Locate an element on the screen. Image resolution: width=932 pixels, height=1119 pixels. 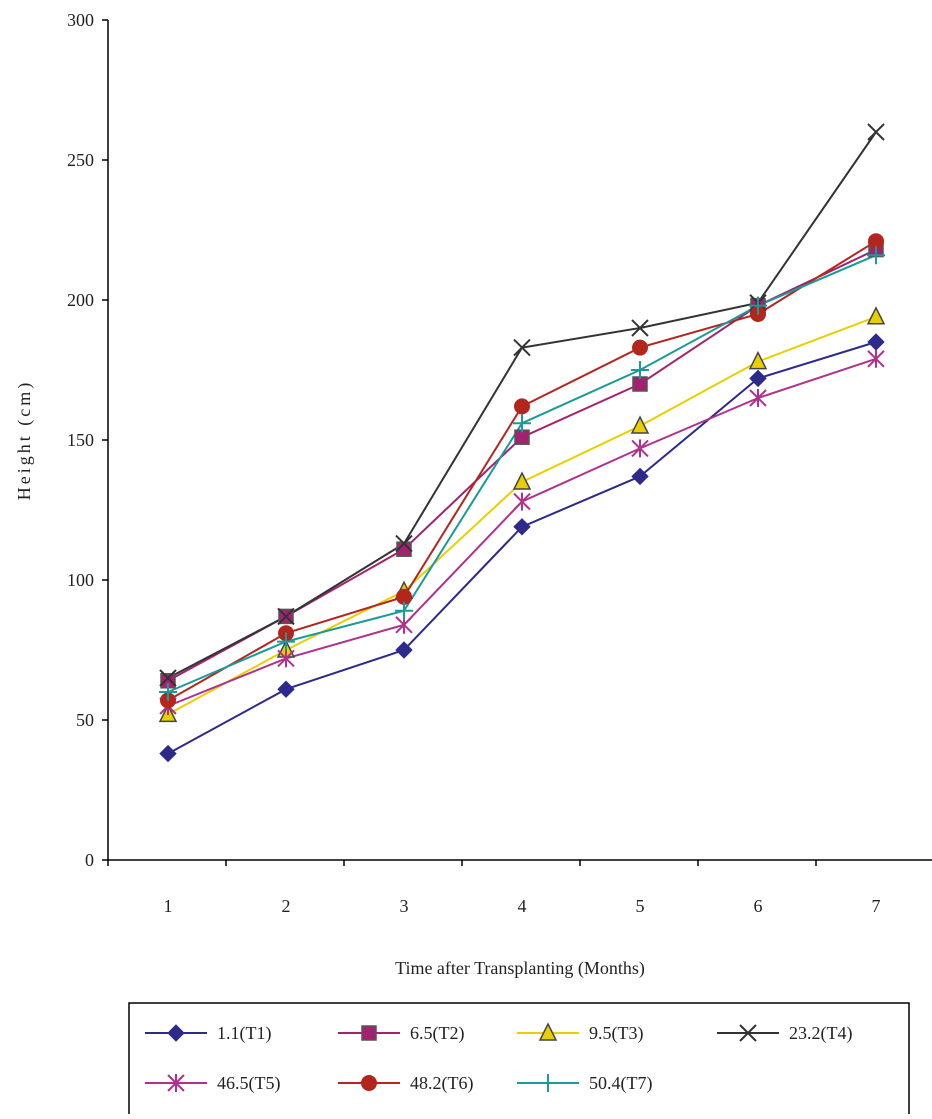
x-tick-label: 7 is located at coordinates (876, 906).